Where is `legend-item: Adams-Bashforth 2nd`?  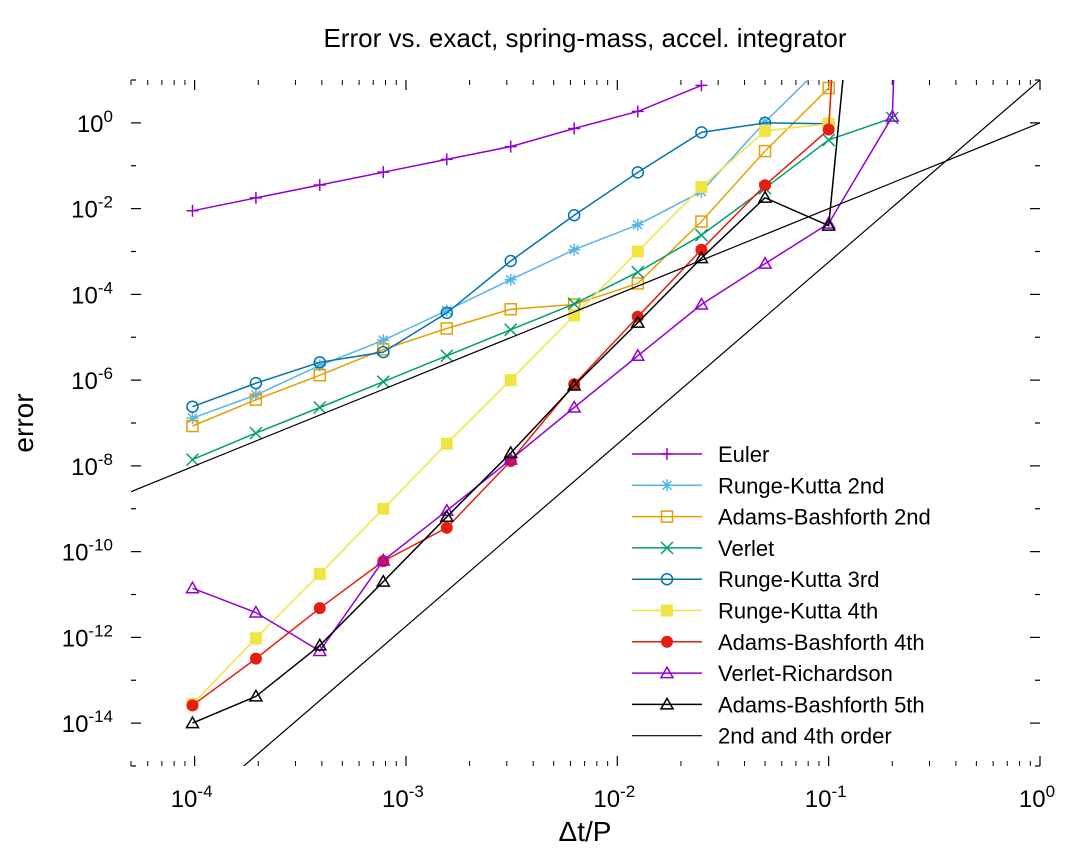 legend-item: Adams-Bashforth 2nd is located at coordinates (781, 517).